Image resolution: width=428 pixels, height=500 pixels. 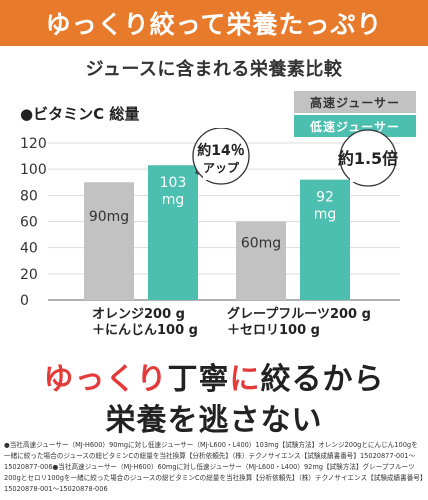 What do you see at coordinates (29, 223) in the screenshot?
I see `y-tick-label: 60` at bounding box center [29, 223].